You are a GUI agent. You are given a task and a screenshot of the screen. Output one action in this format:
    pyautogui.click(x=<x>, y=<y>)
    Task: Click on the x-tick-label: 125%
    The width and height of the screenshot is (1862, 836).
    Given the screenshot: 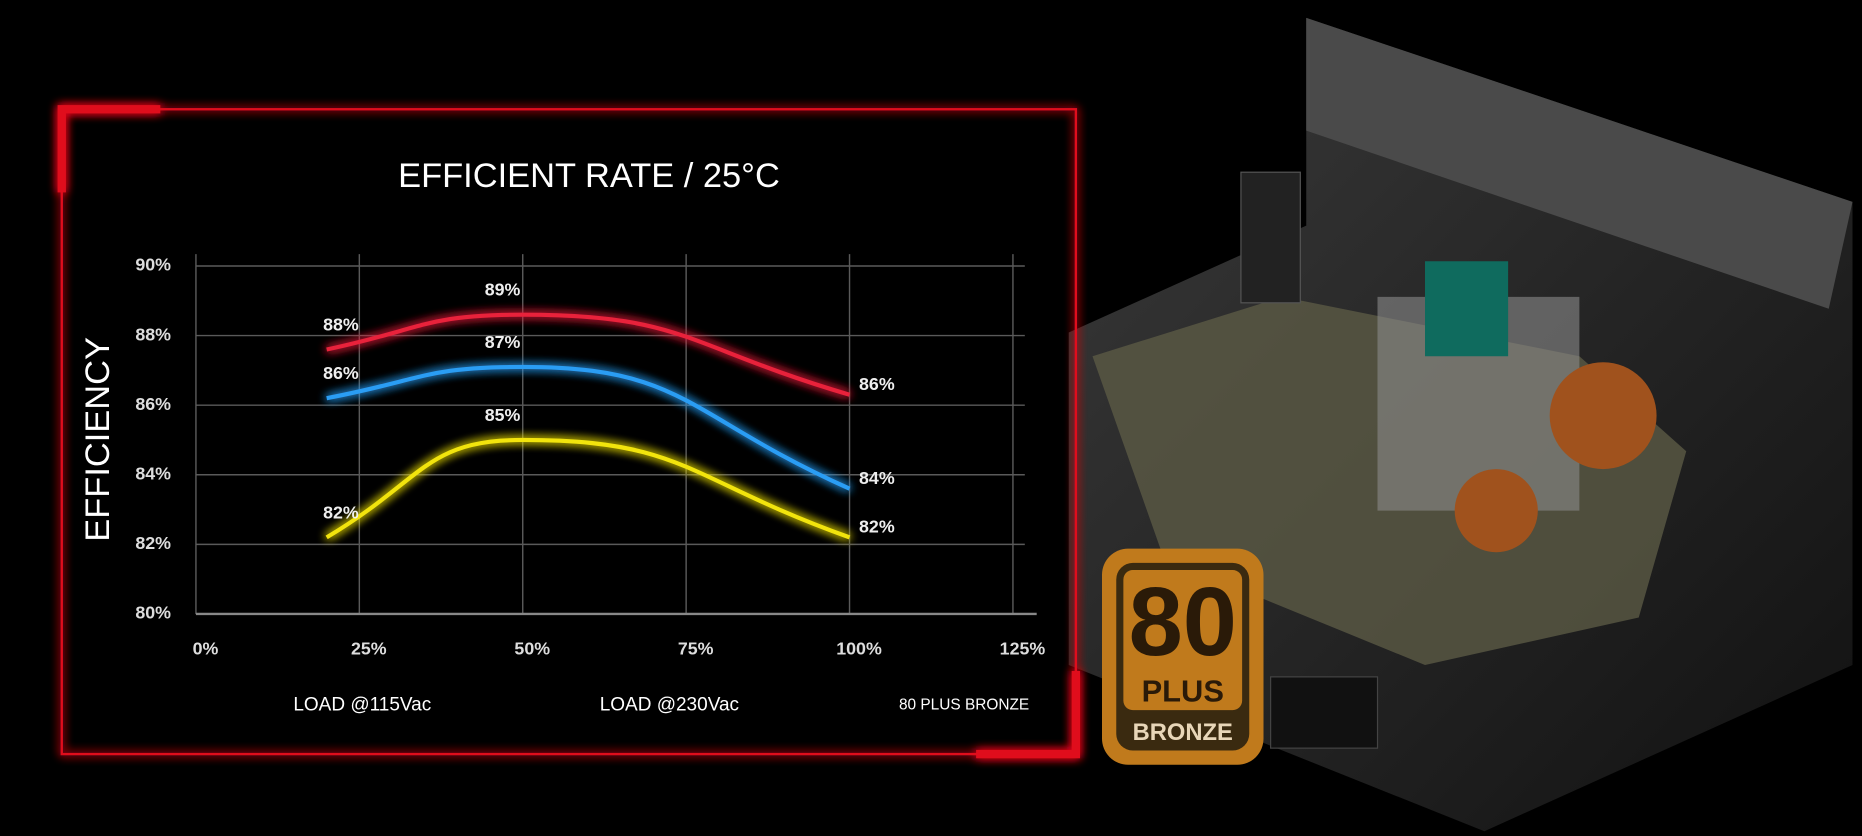 What is the action you would take?
    pyautogui.click(x=1023, y=648)
    